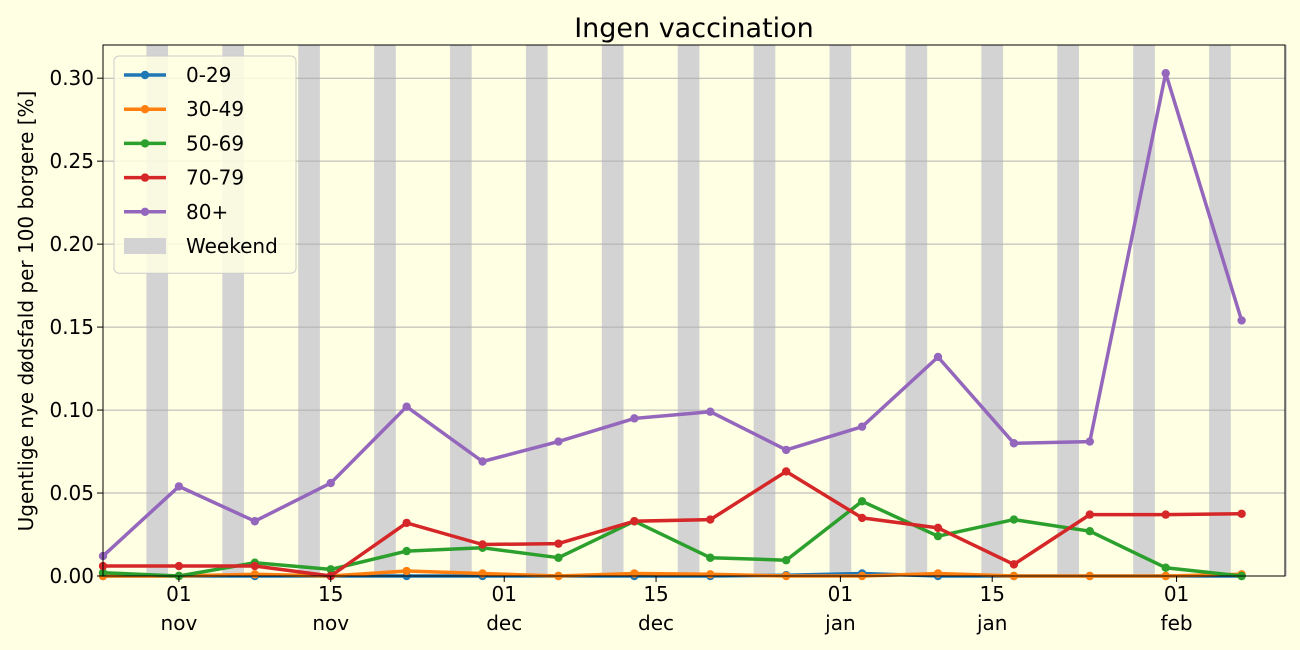  I want to click on point-80+-7, so click(634, 418).